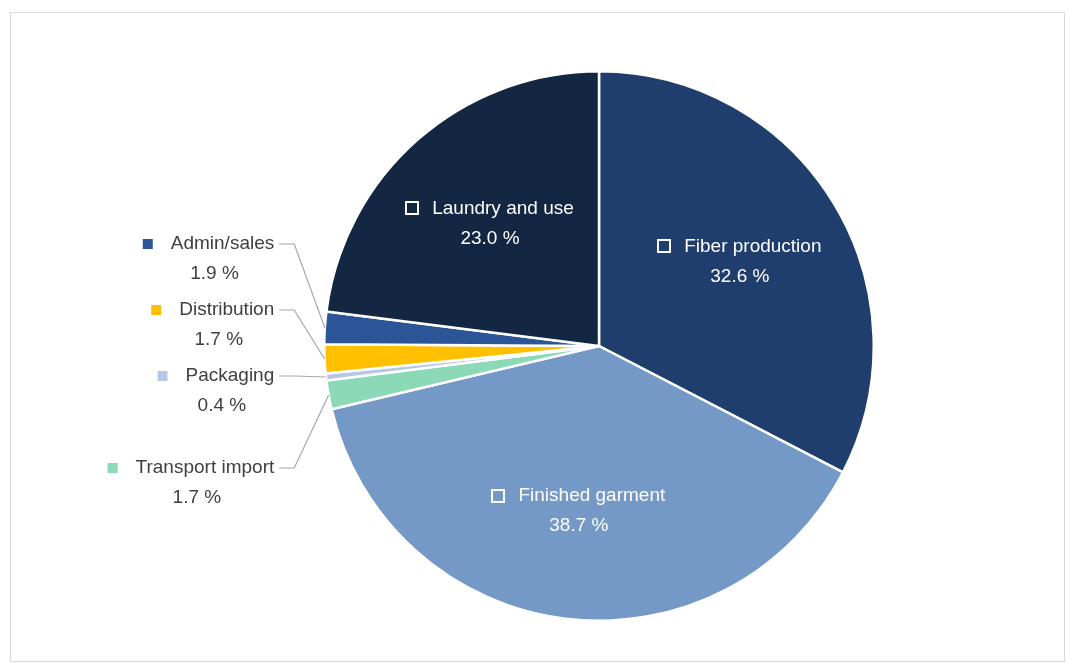 This screenshot has width=1070, height=664. What do you see at coordinates (503, 207) in the screenshot?
I see `legend-label: Laundry and use` at bounding box center [503, 207].